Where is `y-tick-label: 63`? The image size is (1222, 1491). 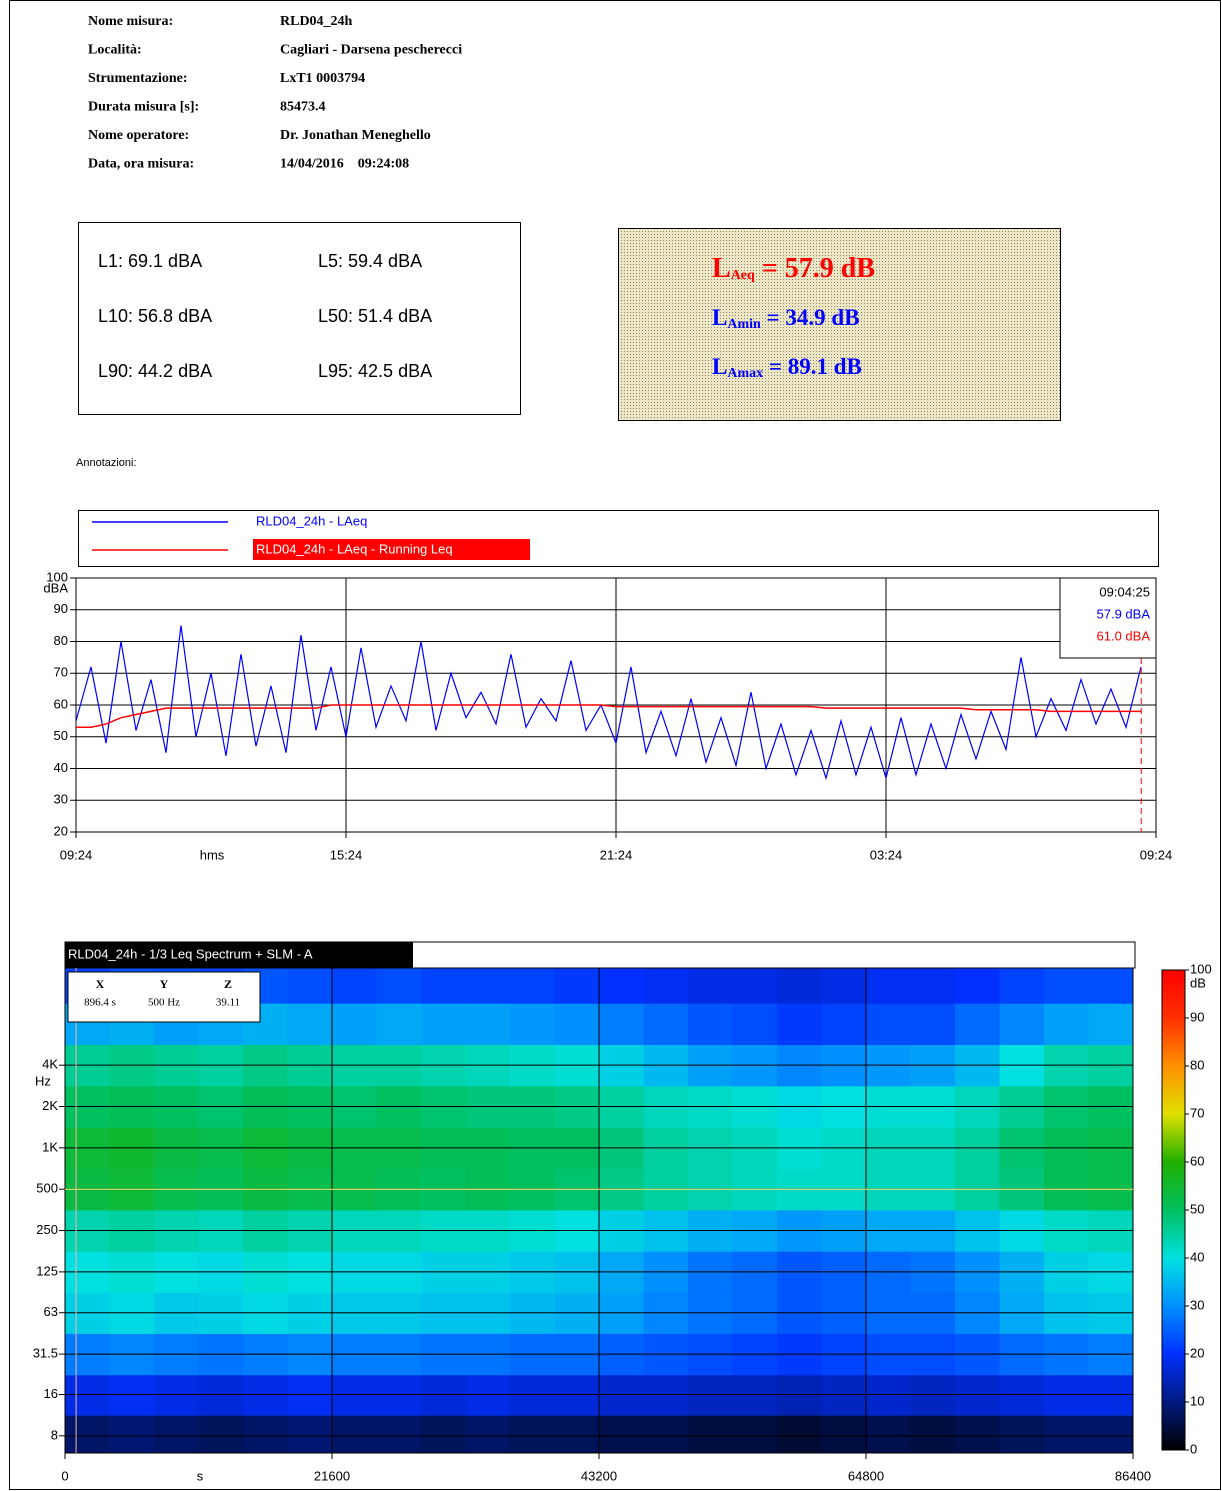 y-tick-label: 63 is located at coordinates (51, 1311).